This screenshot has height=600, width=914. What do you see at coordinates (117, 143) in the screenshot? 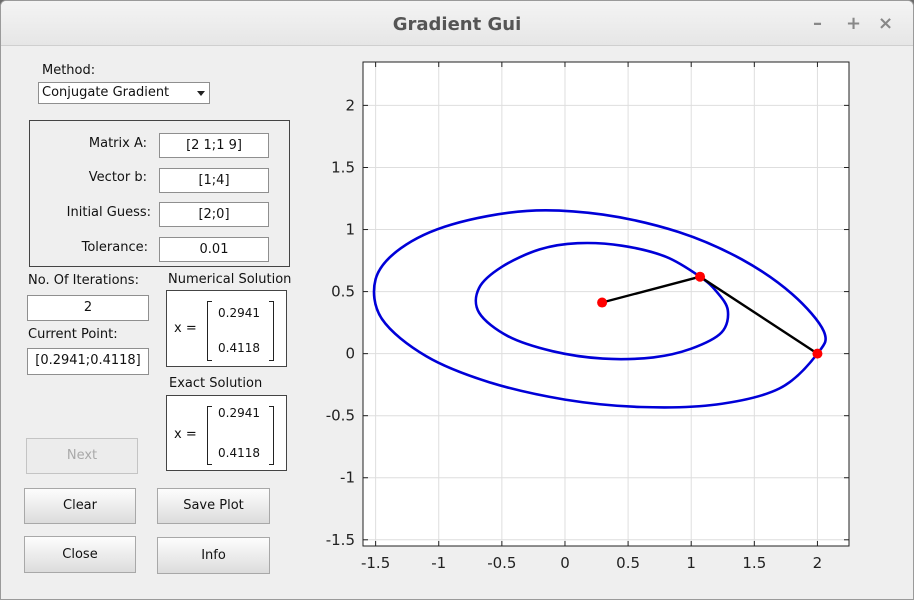
I see `matrix-a-label: Matrix A:` at bounding box center [117, 143].